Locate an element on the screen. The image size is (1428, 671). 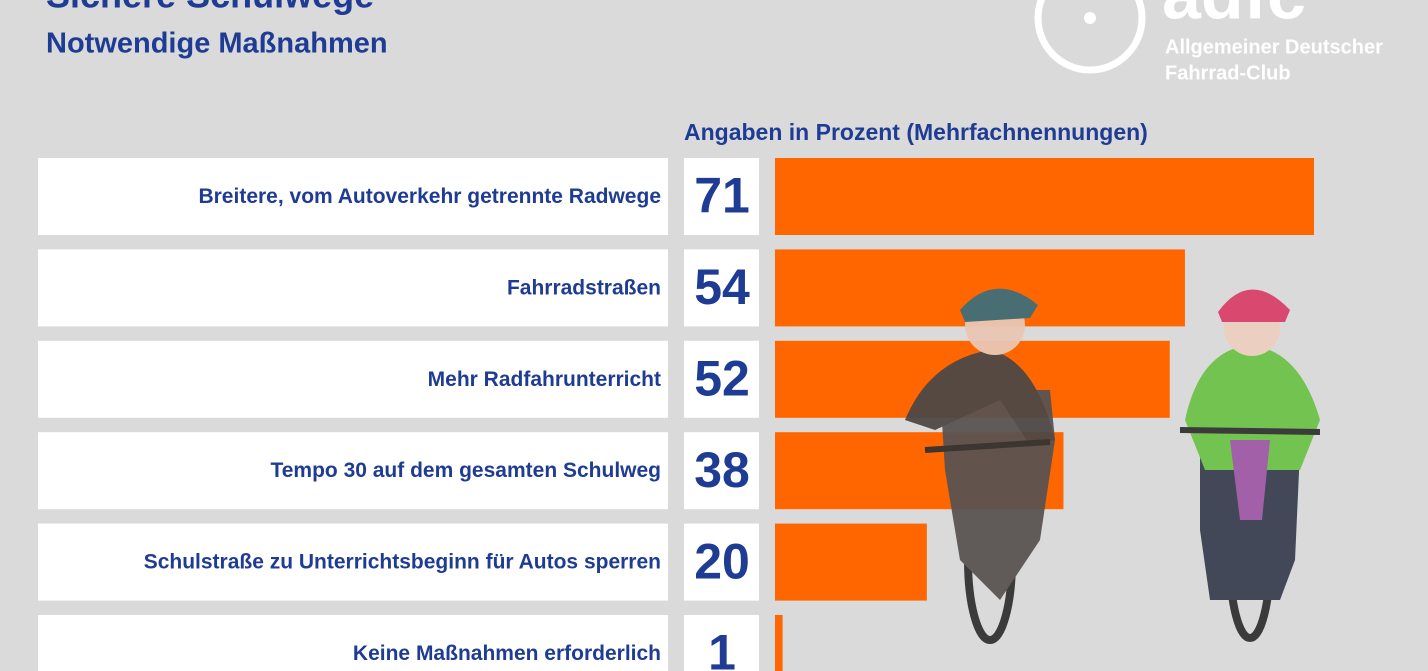
logo-dot is located at coordinates (1090, 18).